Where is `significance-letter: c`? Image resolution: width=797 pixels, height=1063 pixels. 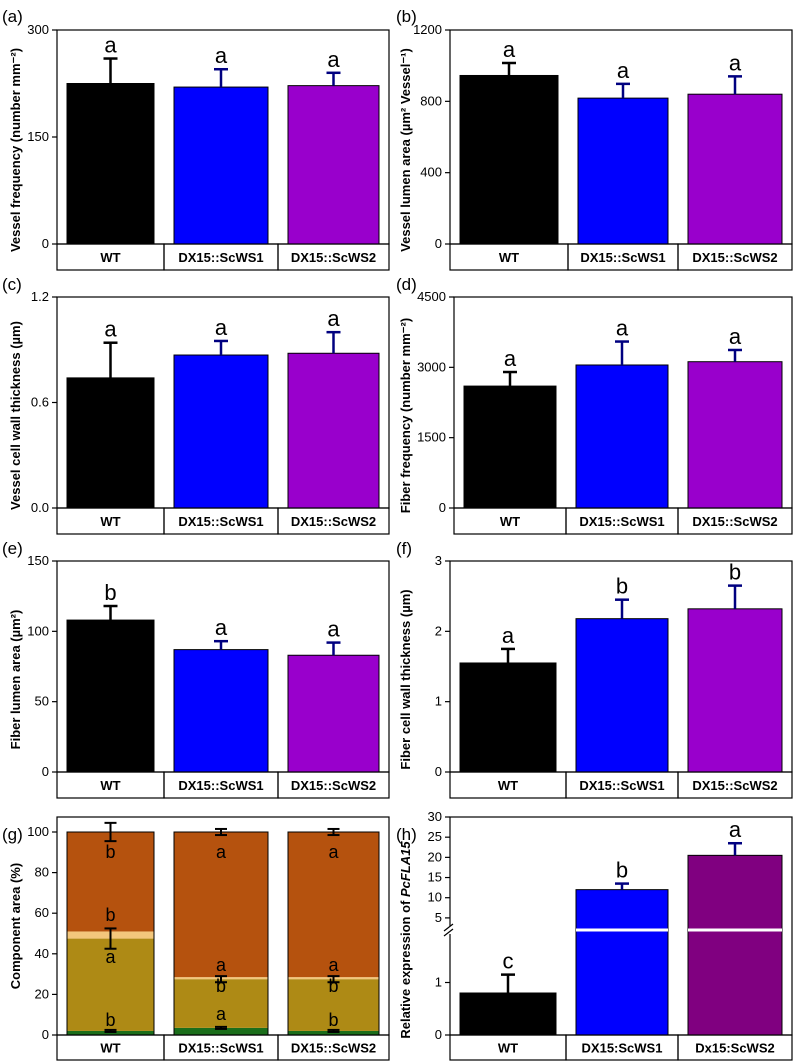
significance-letter: c is located at coordinates (508, 961).